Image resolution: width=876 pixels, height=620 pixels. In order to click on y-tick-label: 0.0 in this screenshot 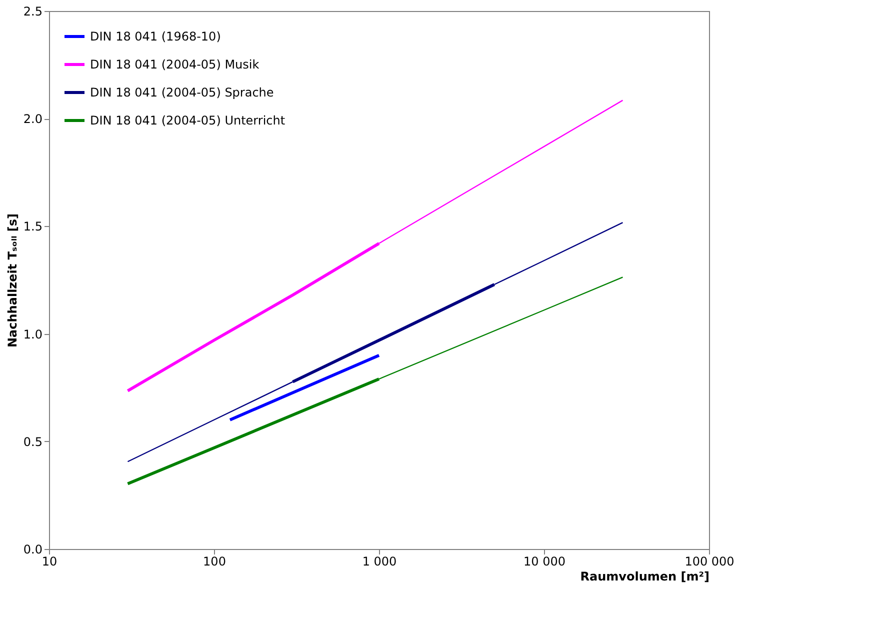, I will do `click(32, 549)`.